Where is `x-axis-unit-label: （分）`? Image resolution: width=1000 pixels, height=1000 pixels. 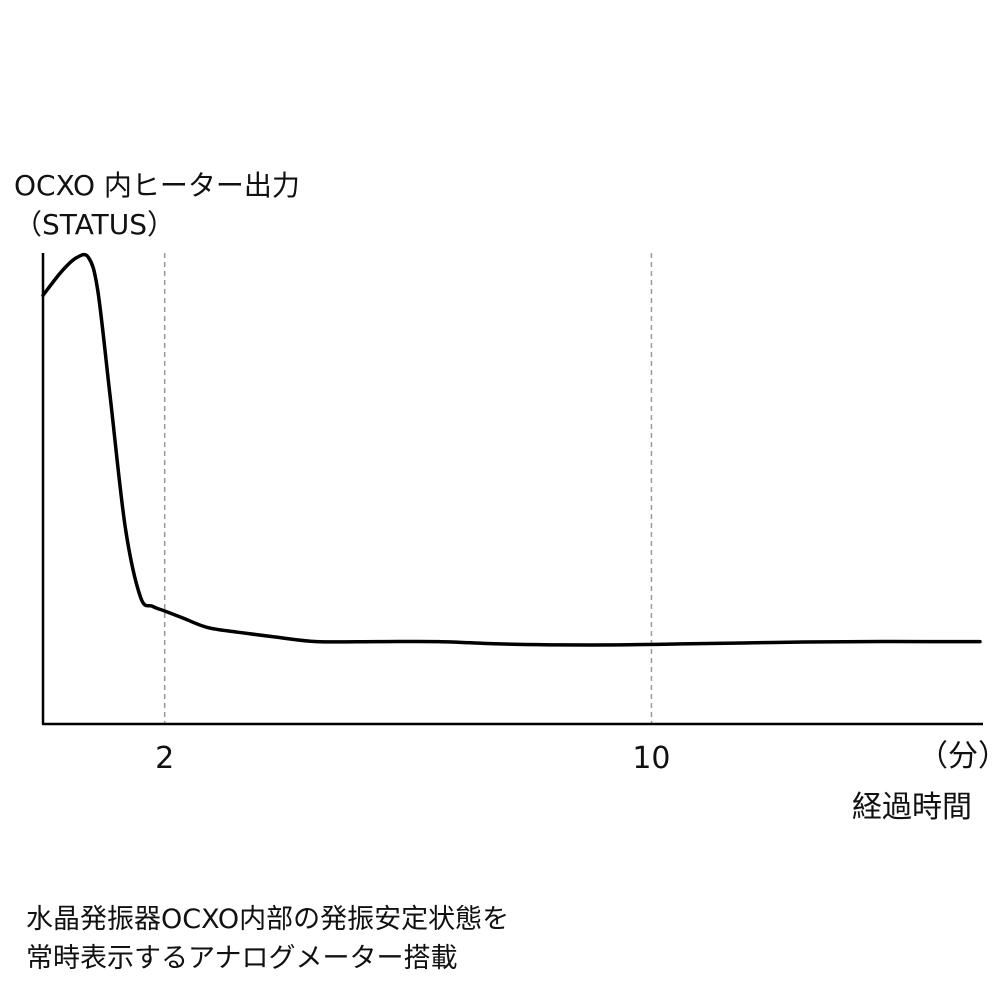
x-axis-unit-label: （分） is located at coordinates (959, 756).